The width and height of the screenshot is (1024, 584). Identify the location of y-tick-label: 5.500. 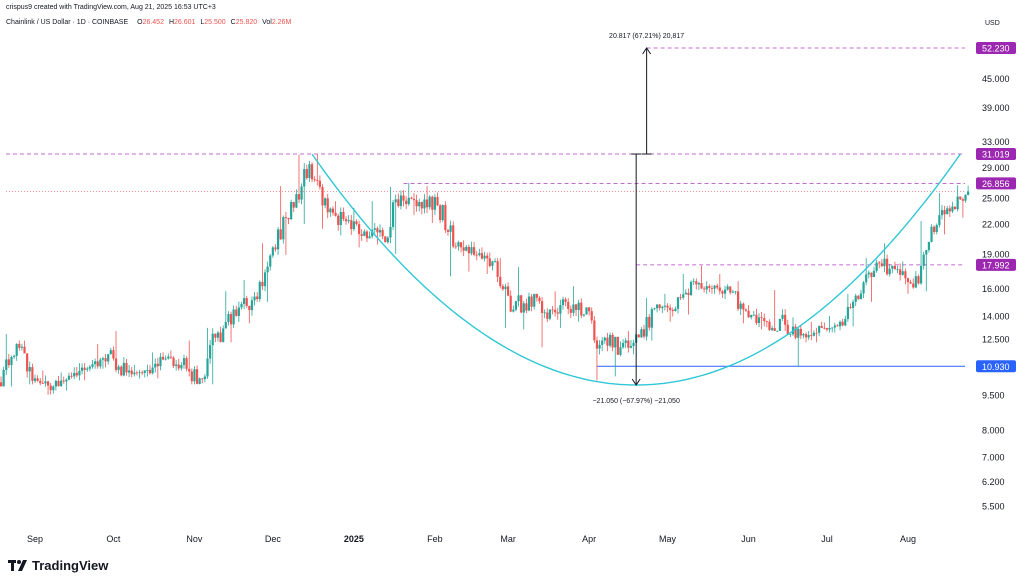
(993, 507).